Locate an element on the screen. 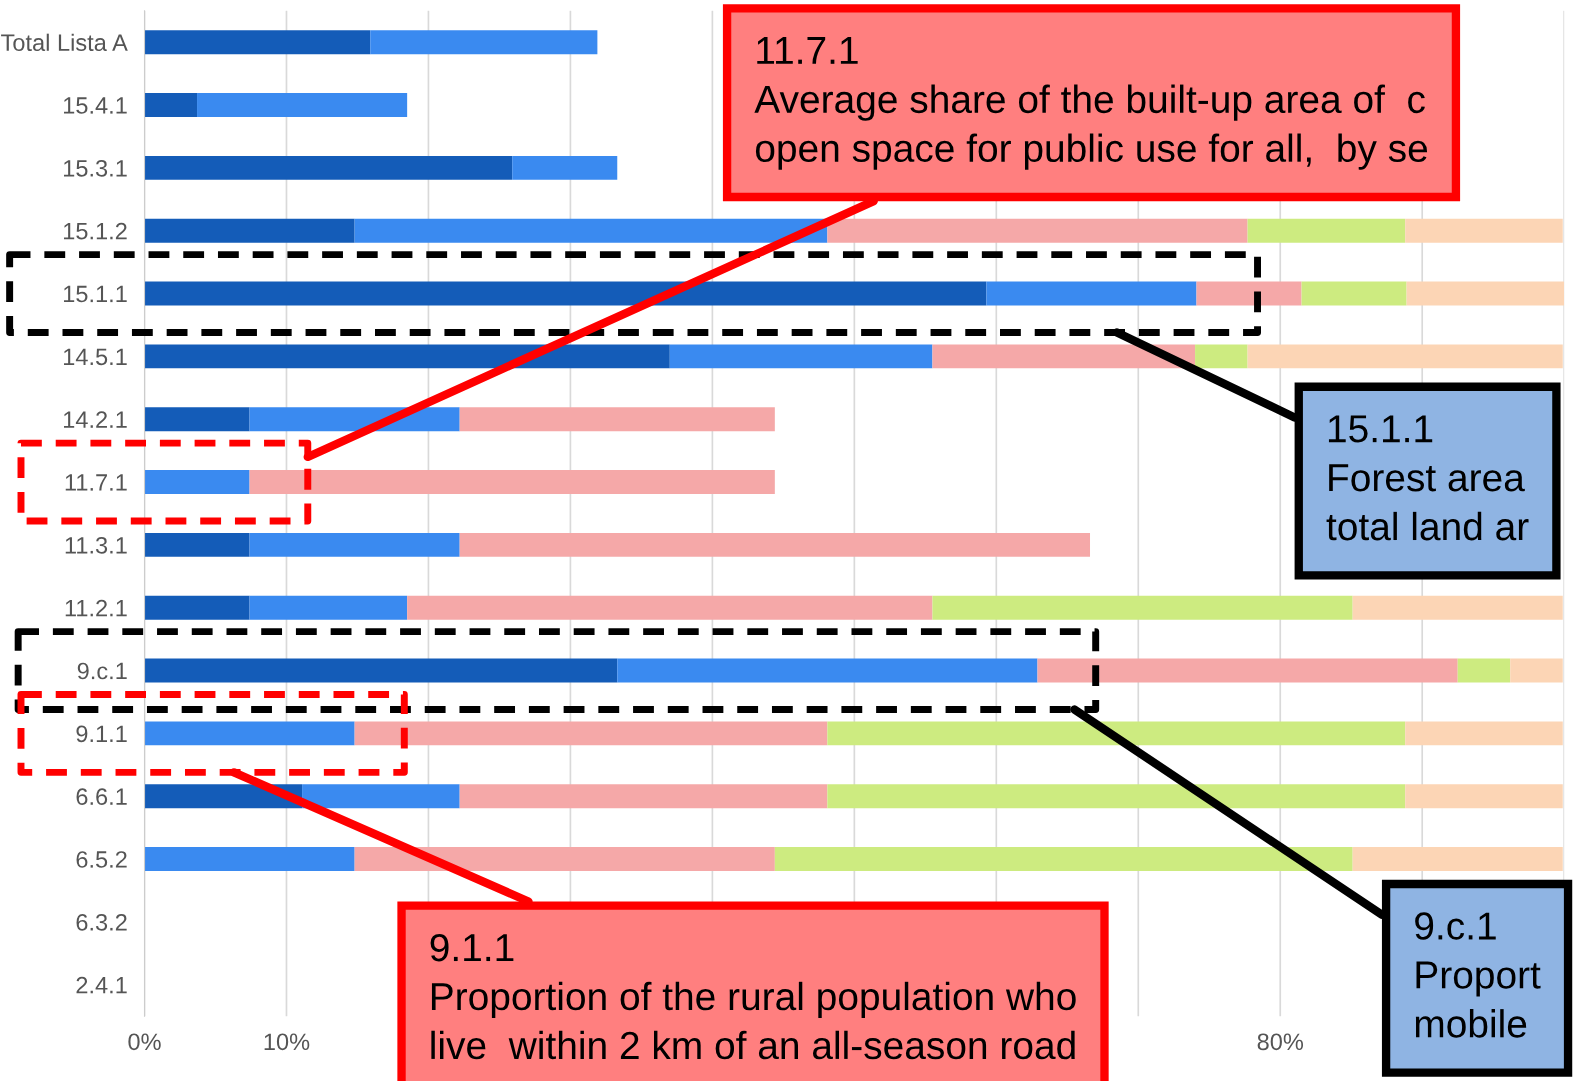  annotation: 11.7.1 Average share of the built-up area of c open space for public use for all, by se is located at coordinates (1091, 103).